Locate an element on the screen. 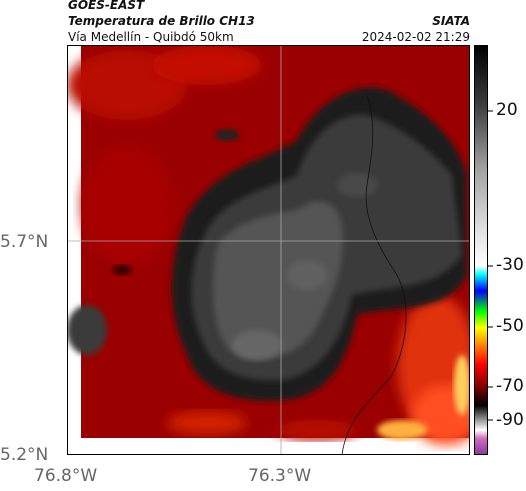  colorbar-tick-label: -50 is located at coordinates (510, 326).